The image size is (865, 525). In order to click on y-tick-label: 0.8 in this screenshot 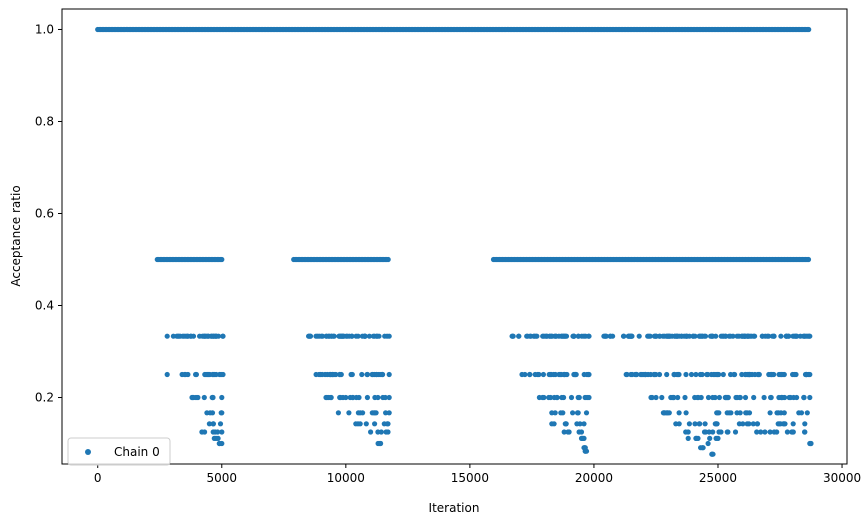, I will do `click(44, 121)`.